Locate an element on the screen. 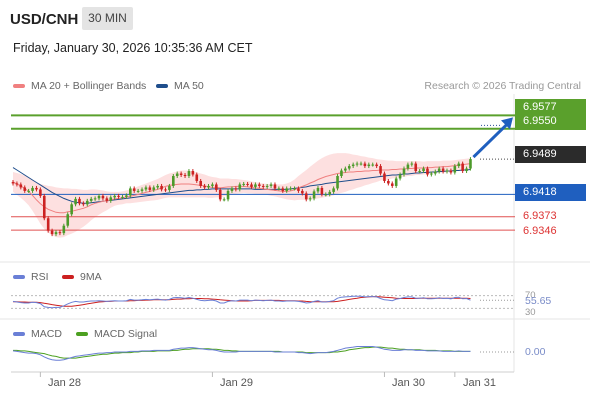  x-tick-label: Jan 29 is located at coordinates (237, 383).